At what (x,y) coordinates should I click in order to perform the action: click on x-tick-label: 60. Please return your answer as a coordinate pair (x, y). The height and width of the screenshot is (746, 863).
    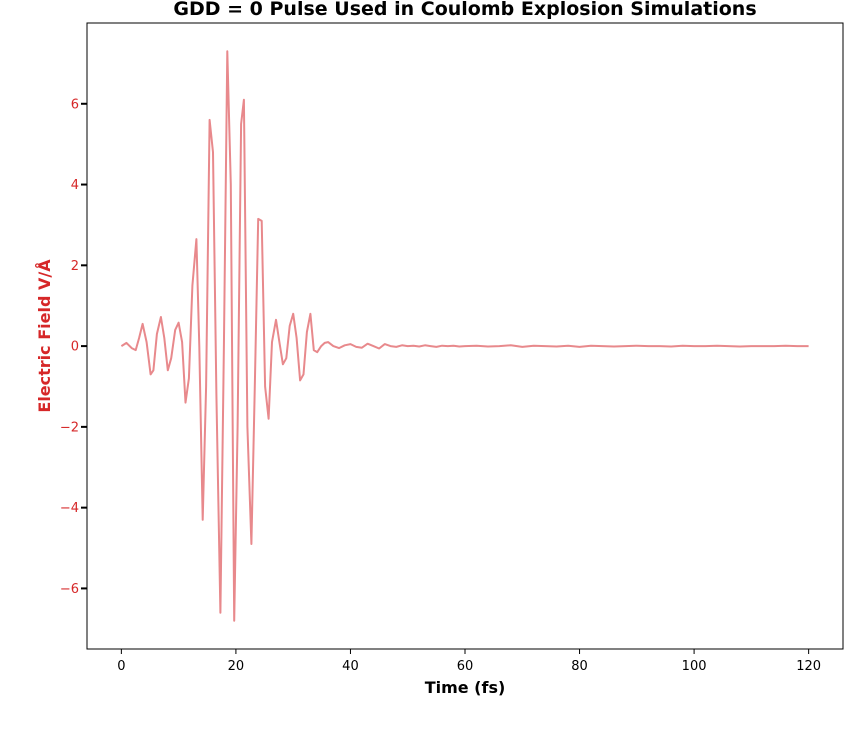
    Looking at the image, I should click on (465, 666).